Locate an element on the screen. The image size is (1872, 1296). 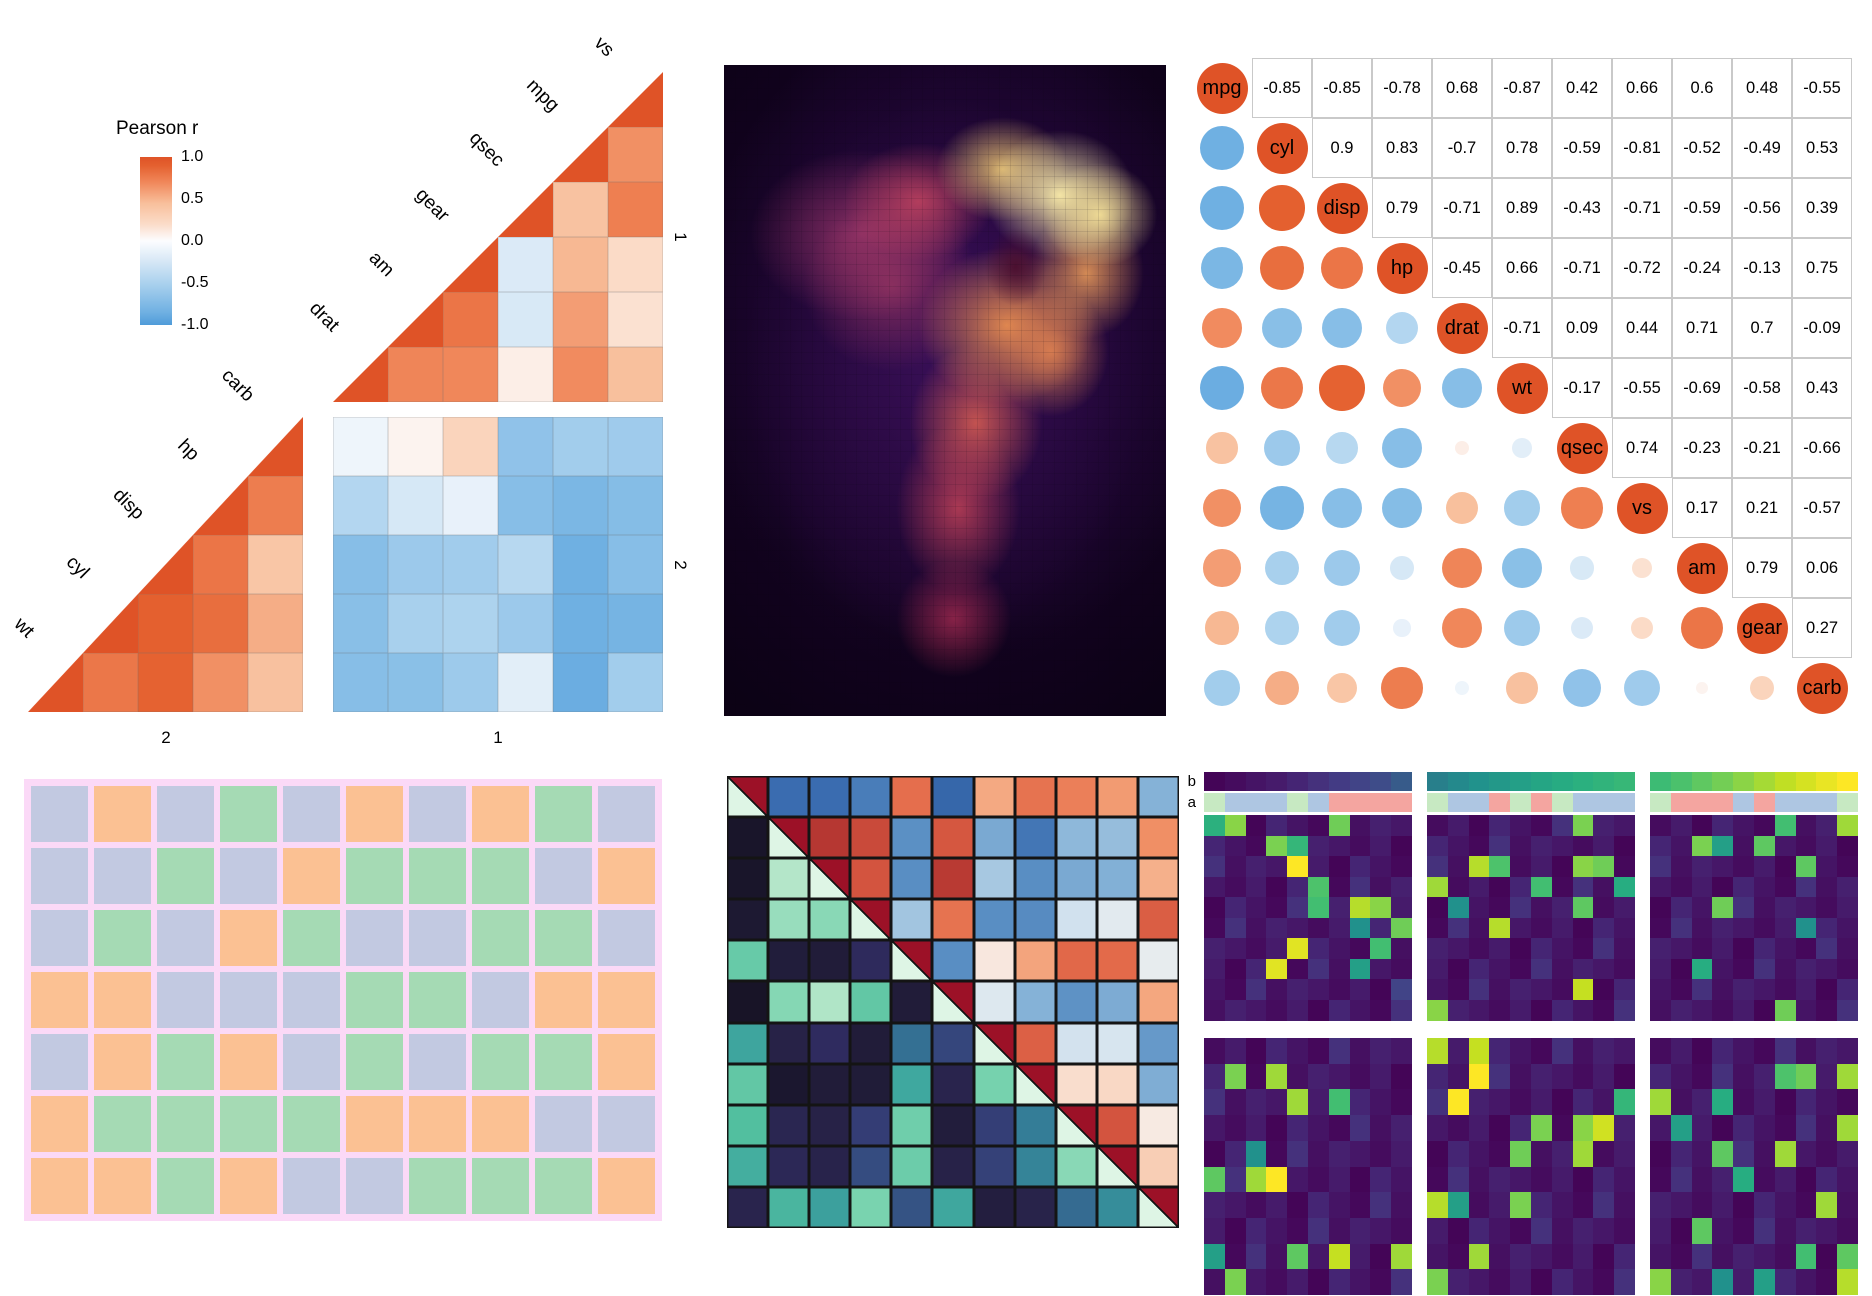
corrplot-value-cell: 0.09 is located at coordinates (1582, 328).